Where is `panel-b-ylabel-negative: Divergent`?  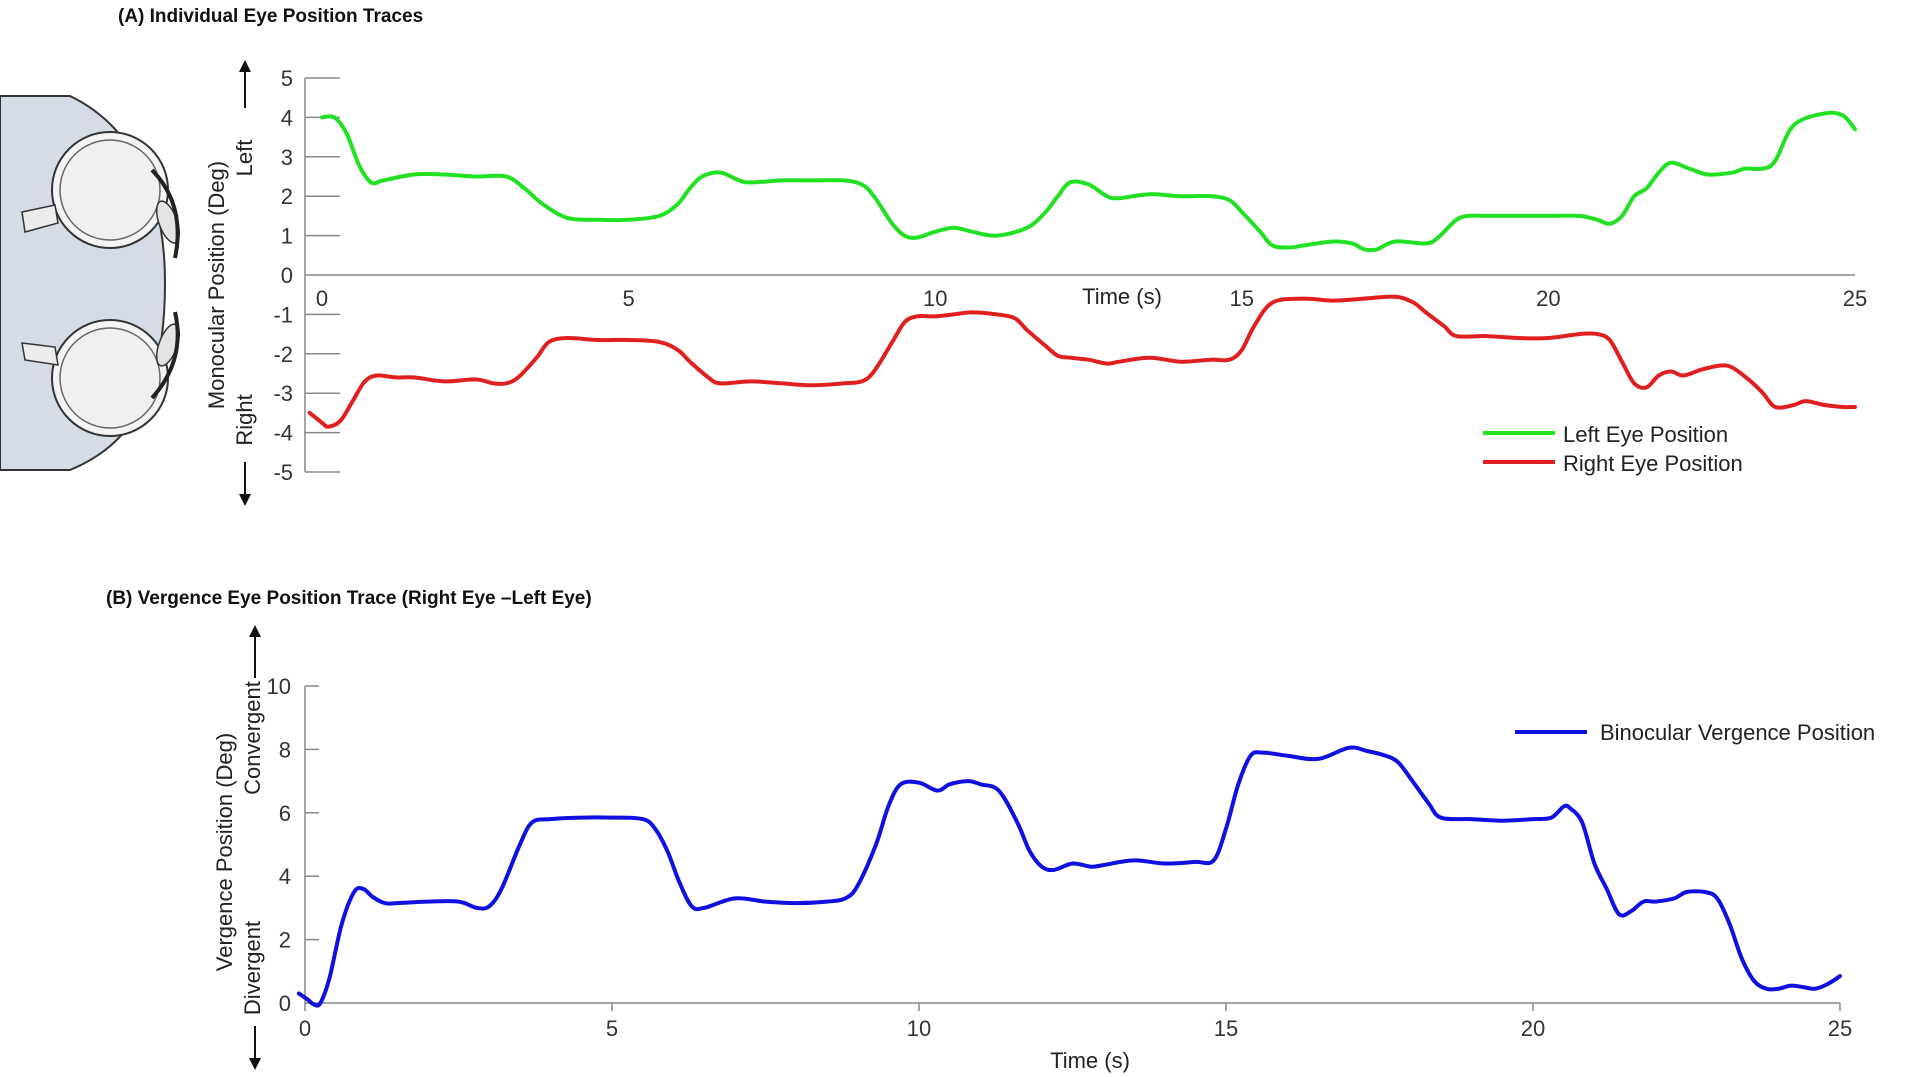 panel-b-ylabel-negative: Divergent is located at coordinates (252, 968).